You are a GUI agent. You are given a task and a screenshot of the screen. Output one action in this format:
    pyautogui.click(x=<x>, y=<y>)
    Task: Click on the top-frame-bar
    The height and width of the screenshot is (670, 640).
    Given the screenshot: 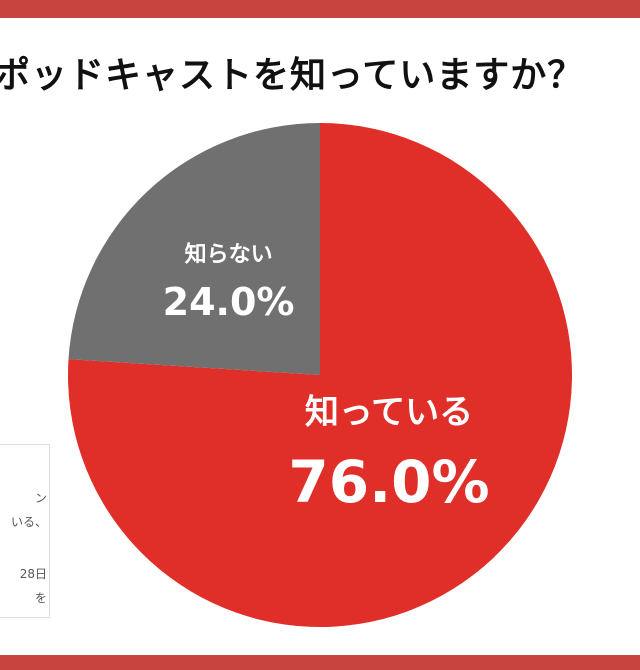 What is the action you would take?
    pyautogui.click(x=320, y=9)
    